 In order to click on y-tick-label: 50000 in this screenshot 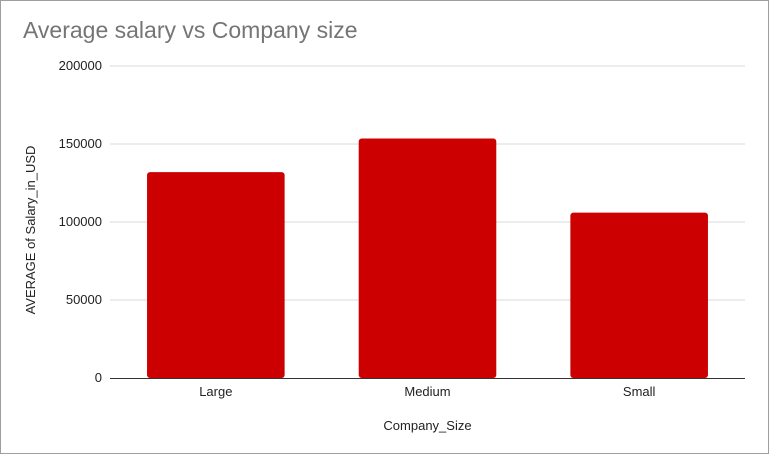, I will do `click(84, 299)`.